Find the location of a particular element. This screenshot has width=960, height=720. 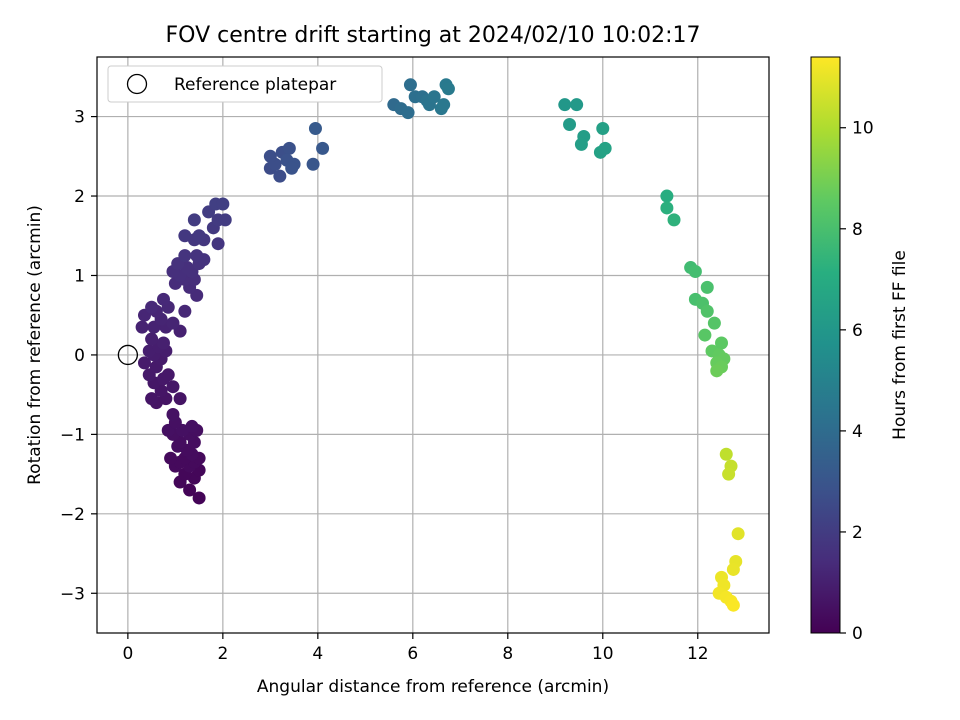

colorbar-tick-label: 10 is located at coordinates (863, 129).